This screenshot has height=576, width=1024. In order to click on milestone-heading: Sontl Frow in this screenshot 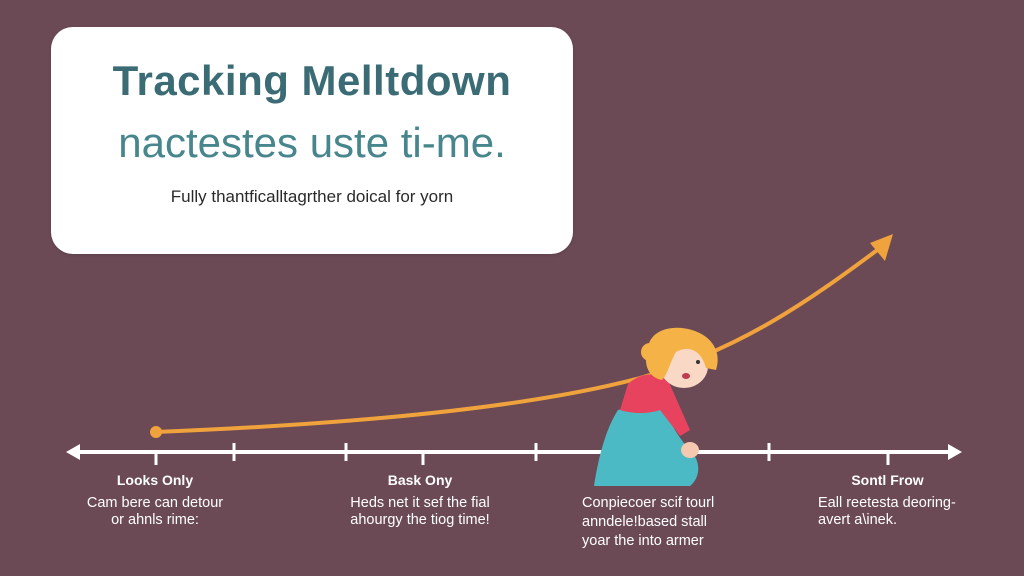, I will do `click(887, 480)`.